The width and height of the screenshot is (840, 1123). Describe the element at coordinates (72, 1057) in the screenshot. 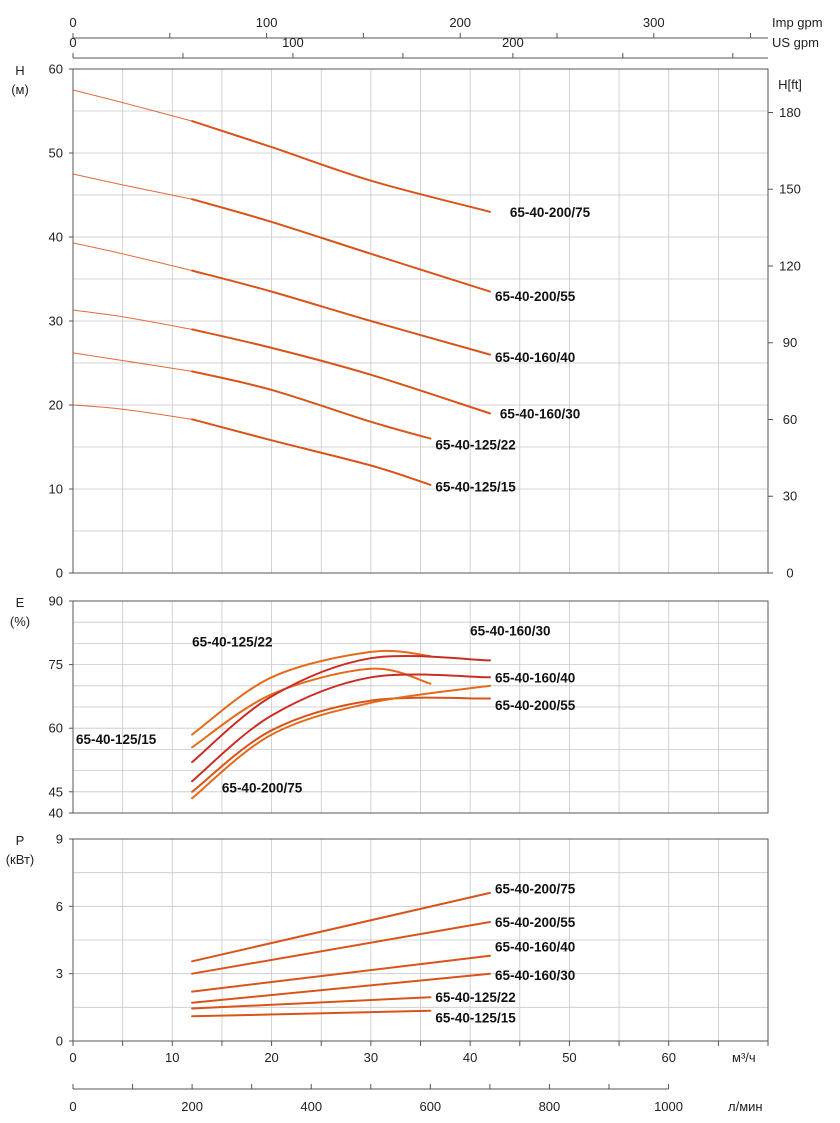

I see `x-tick-label: 0` at that location.